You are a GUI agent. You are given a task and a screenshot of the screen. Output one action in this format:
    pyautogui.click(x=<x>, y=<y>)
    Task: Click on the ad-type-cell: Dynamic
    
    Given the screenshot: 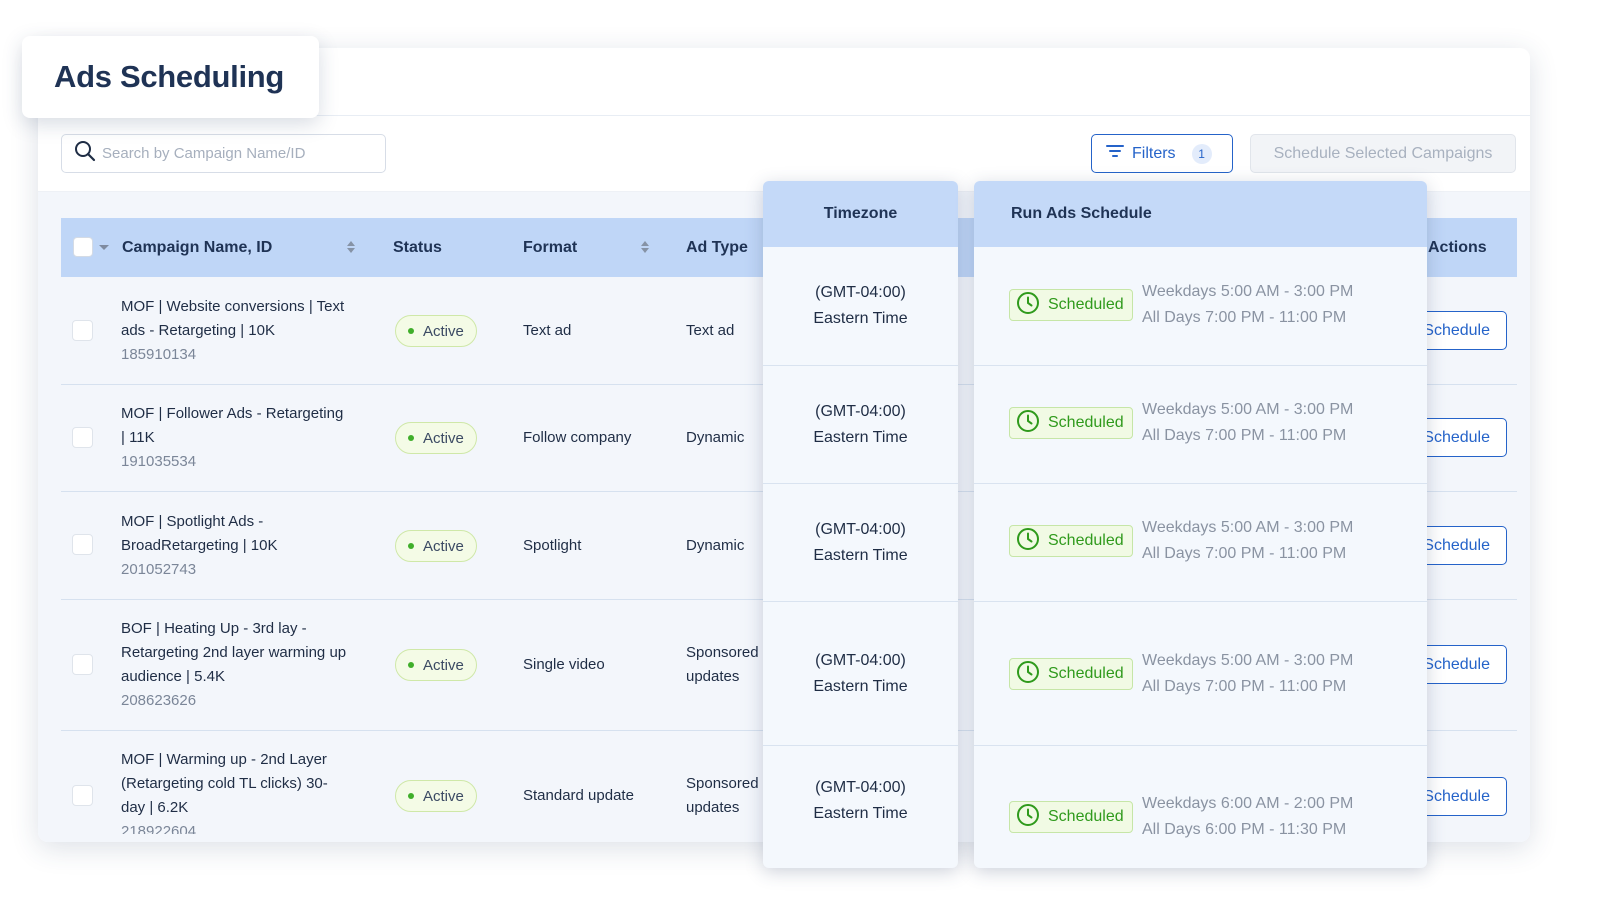 What is the action you would take?
    pyautogui.click(x=715, y=438)
    